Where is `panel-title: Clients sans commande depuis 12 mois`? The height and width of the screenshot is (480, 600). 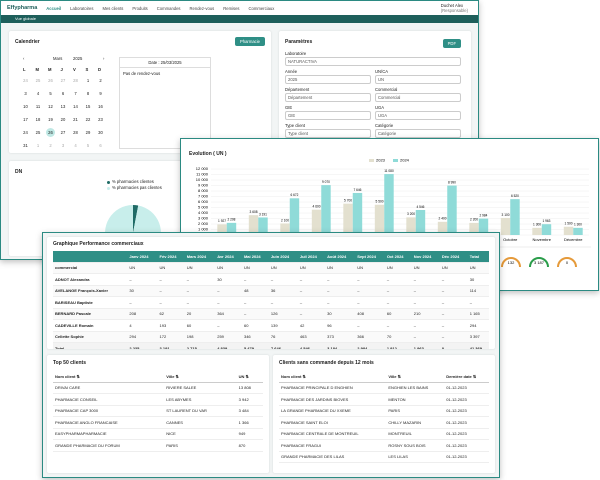
panel-title: Clients sans commande depuis 12 mois is located at coordinates (326, 363).